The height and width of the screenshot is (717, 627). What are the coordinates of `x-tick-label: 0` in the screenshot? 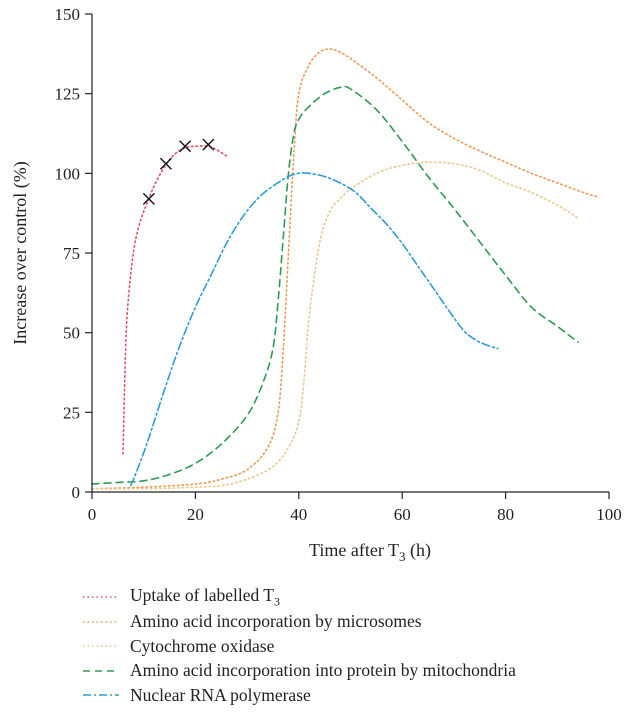 It's located at (92, 514).